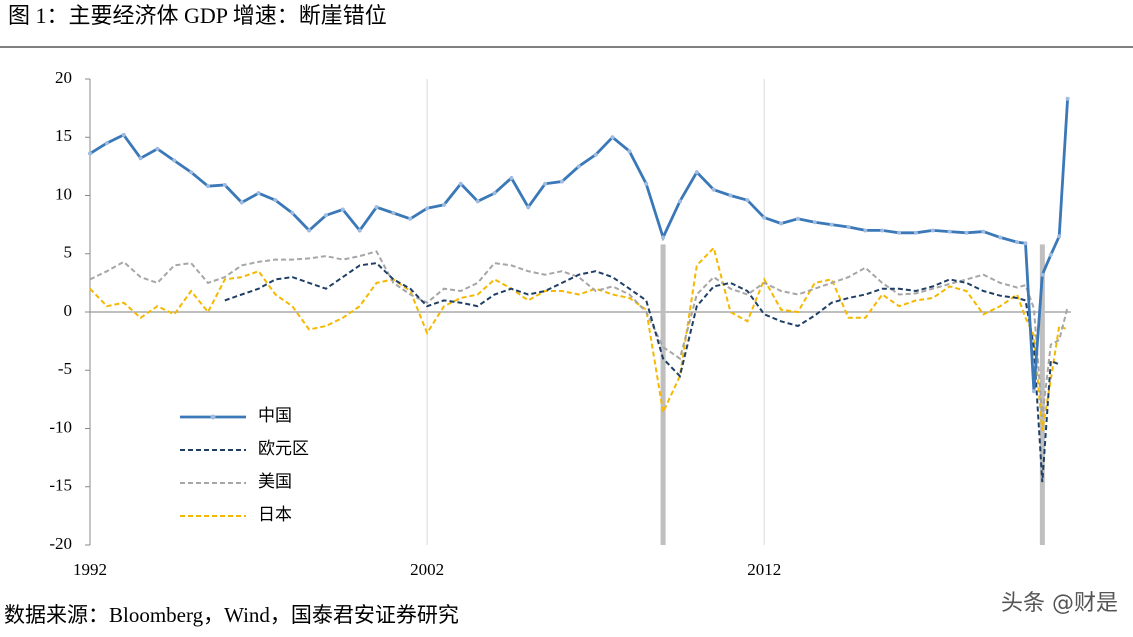  What do you see at coordinates (275, 514) in the screenshot?
I see `legend-label: 日本` at bounding box center [275, 514].